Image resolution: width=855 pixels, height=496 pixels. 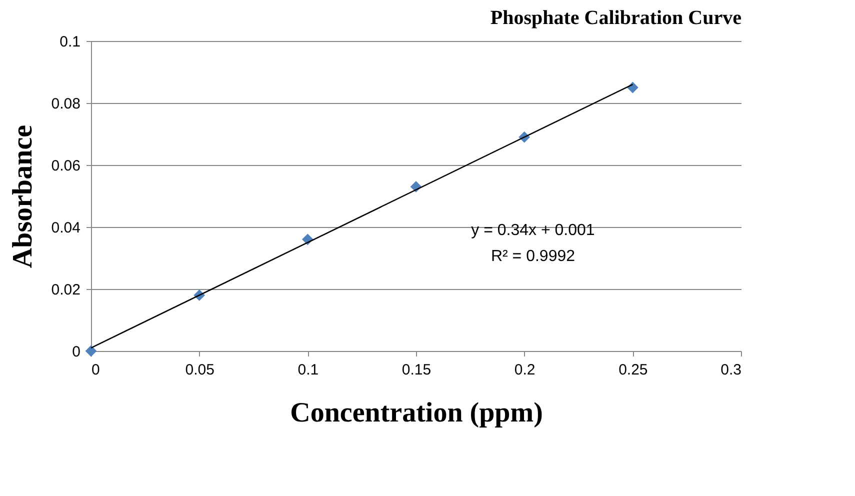 What do you see at coordinates (70, 42) in the screenshot?
I see `y-tick-label: 0.1` at bounding box center [70, 42].